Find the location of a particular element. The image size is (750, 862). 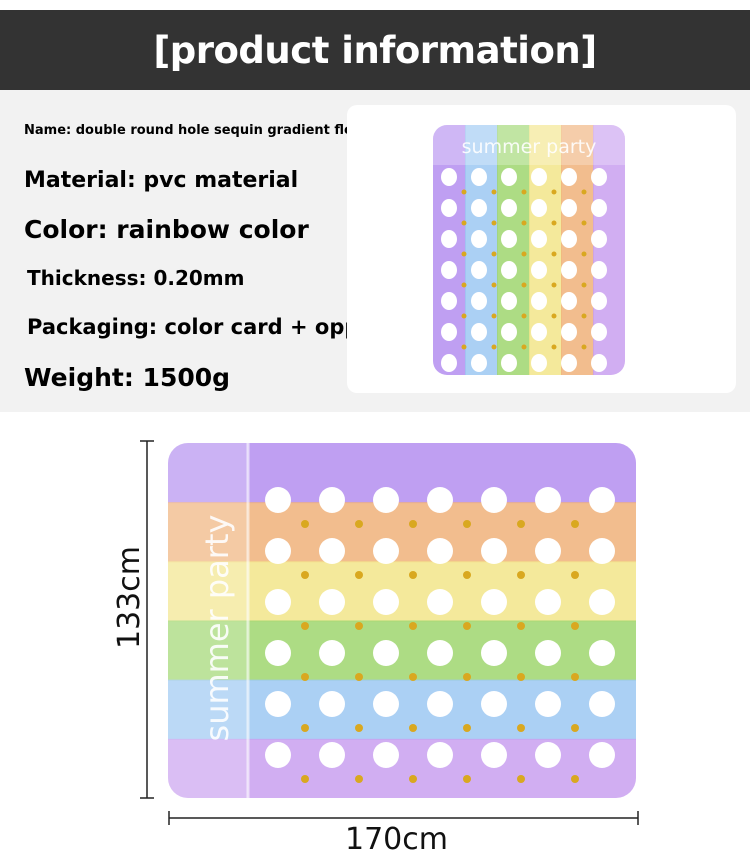

width-dimension-line is located at coordinates (403, 818).